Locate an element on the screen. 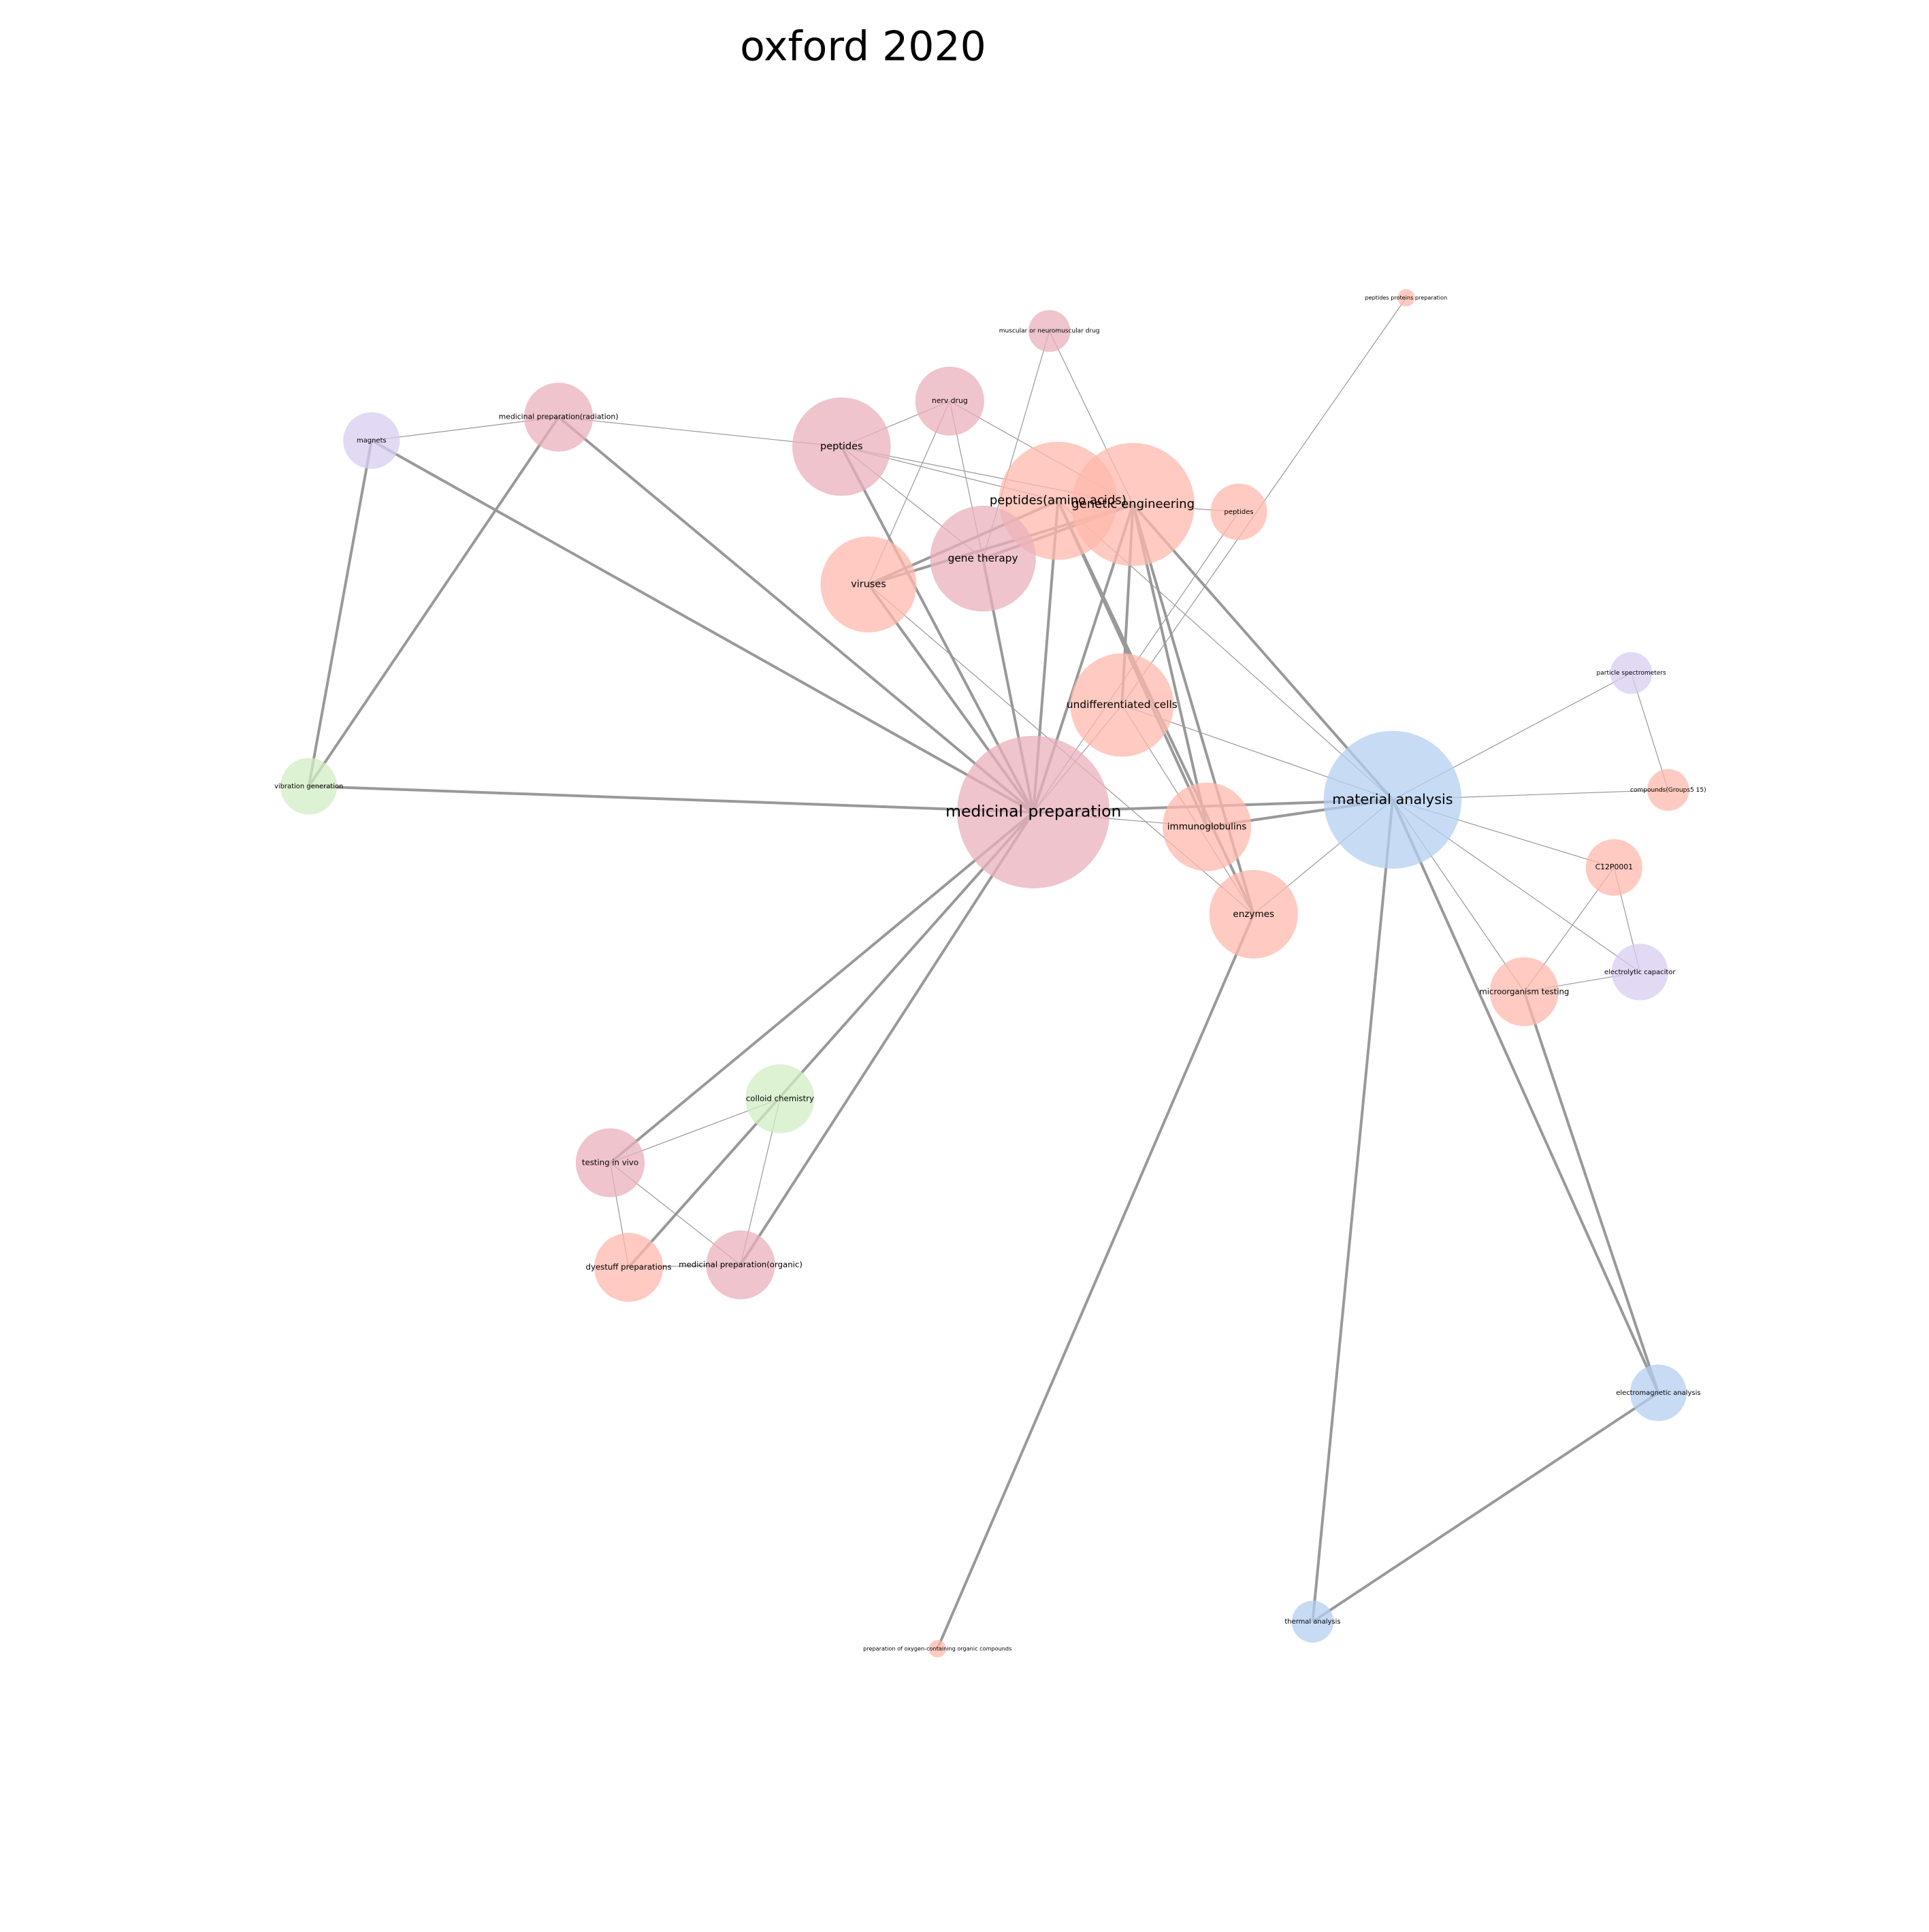 The width and height of the screenshot is (1929, 1932). node-label: gene therapy is located at coordinates (983, 558).